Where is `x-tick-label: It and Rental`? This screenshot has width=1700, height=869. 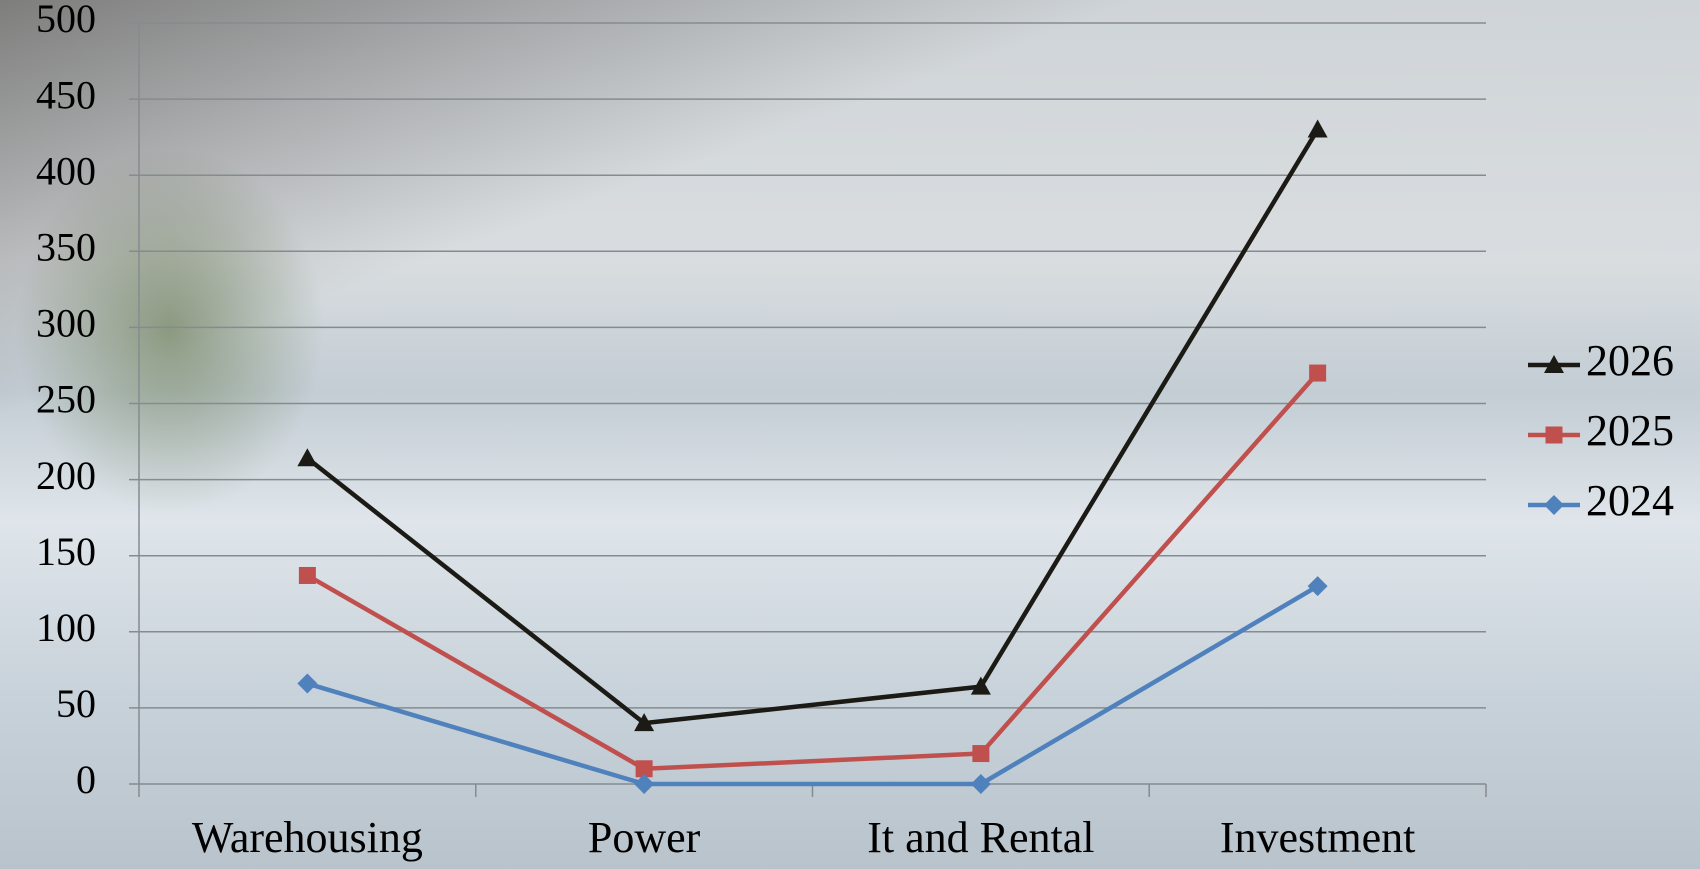
x-tick-label: It and Rental is located at coordinates (980, 837).